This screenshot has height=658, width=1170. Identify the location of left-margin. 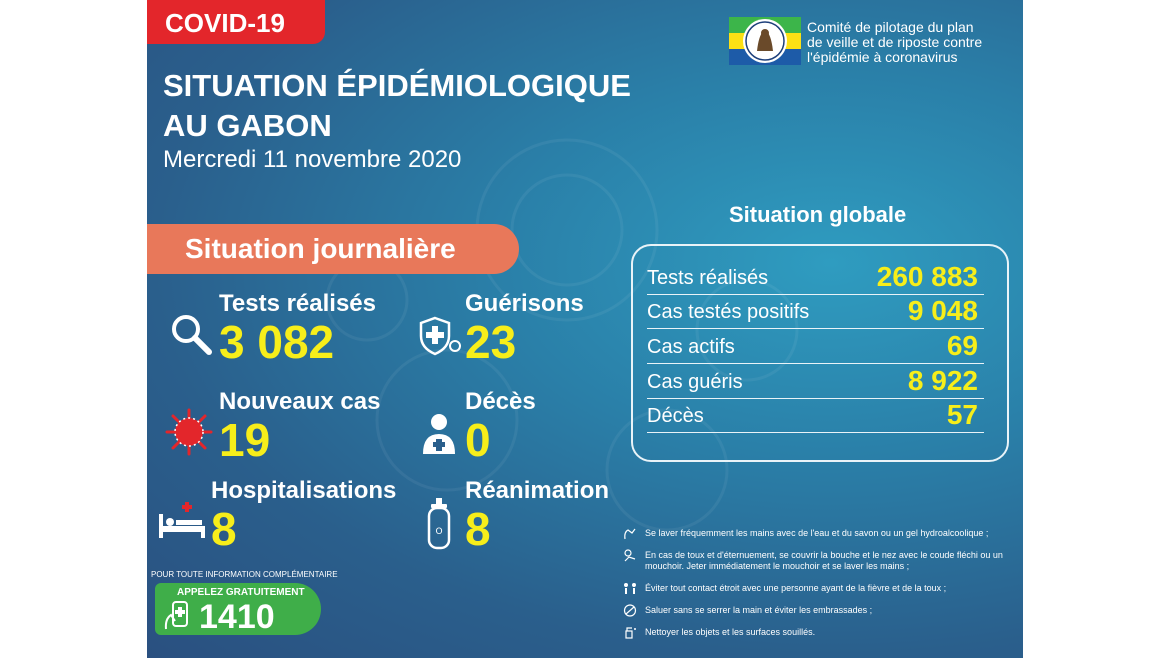
(73, 329).